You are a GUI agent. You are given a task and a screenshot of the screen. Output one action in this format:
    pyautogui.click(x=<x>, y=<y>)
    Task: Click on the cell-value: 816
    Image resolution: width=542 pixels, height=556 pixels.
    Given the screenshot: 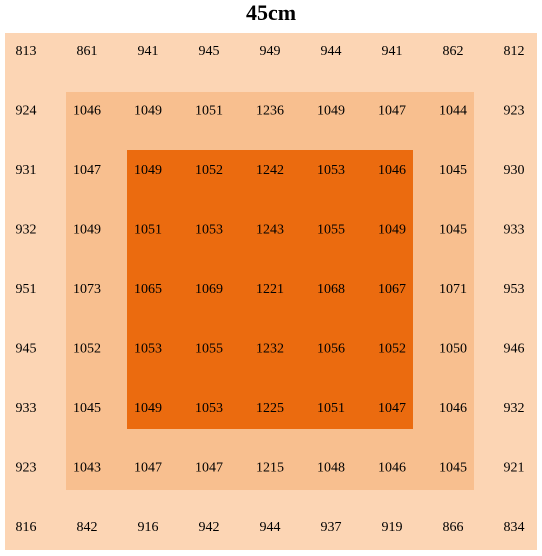 What is the action you would take?
    pyautogui.click(x=26, y=527)
    